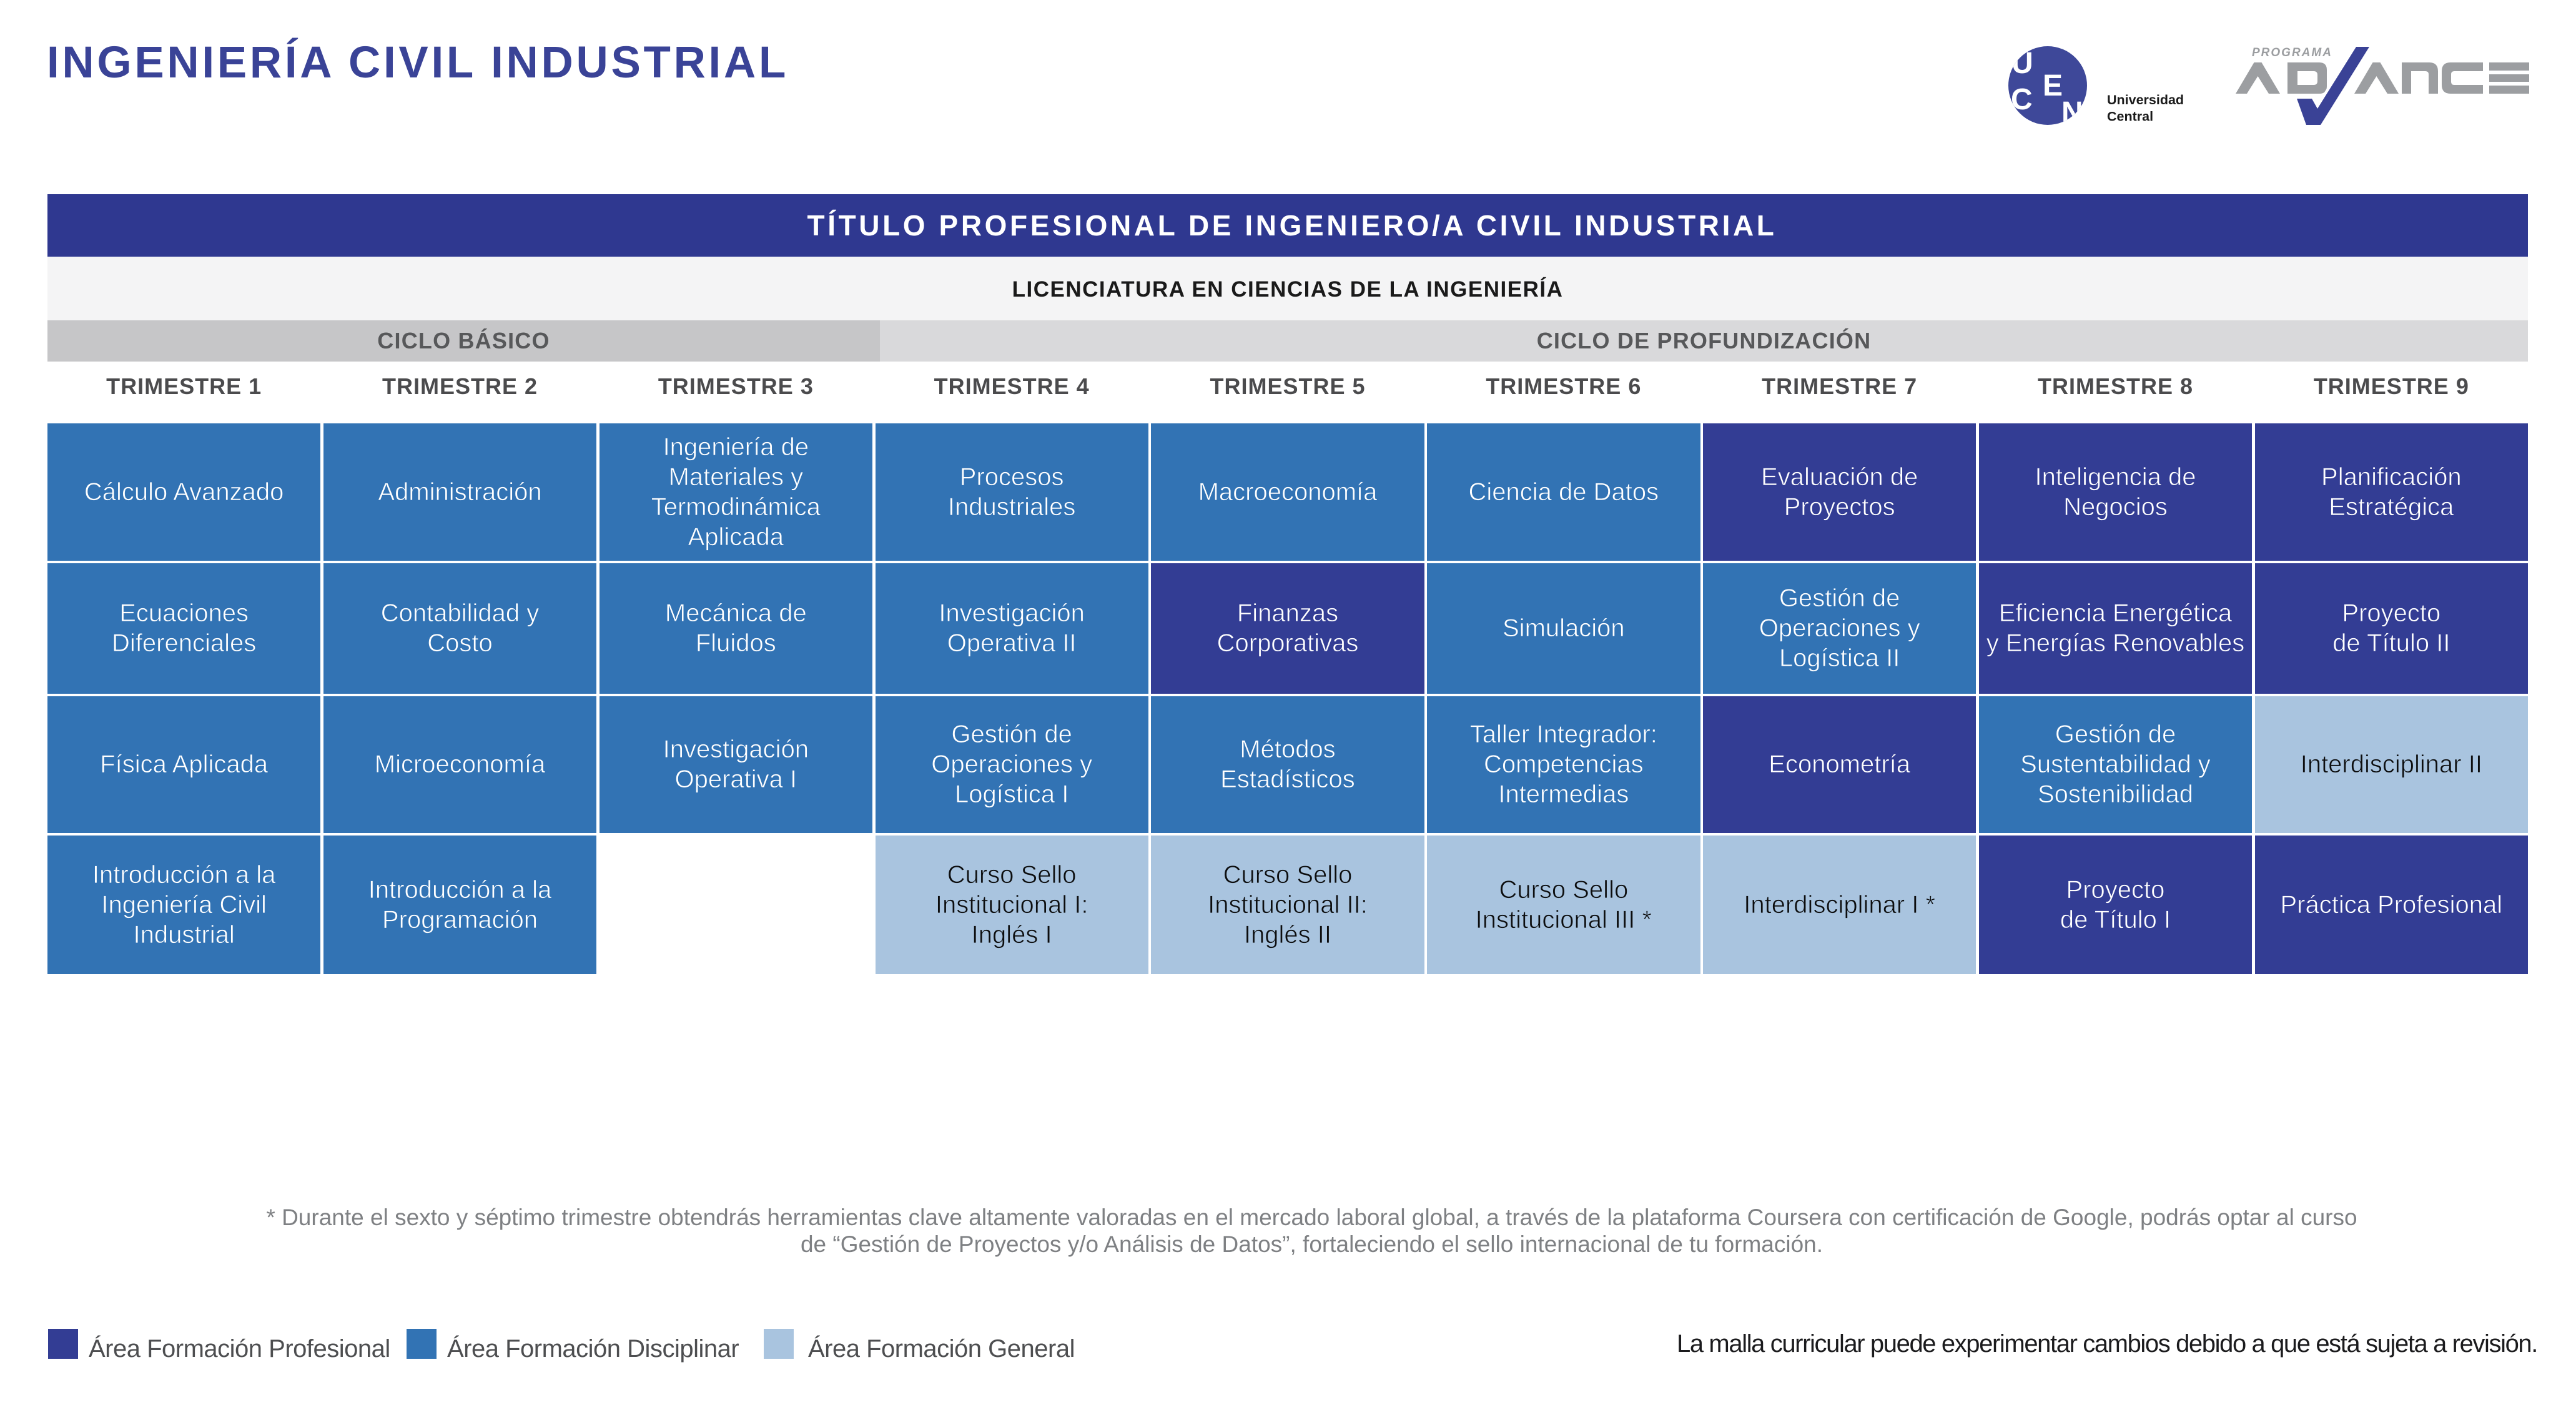  What do you see at coordinates (2072, 112) in the screenshot?
I see `svg-text: N` at bounding box center [2072, 112].